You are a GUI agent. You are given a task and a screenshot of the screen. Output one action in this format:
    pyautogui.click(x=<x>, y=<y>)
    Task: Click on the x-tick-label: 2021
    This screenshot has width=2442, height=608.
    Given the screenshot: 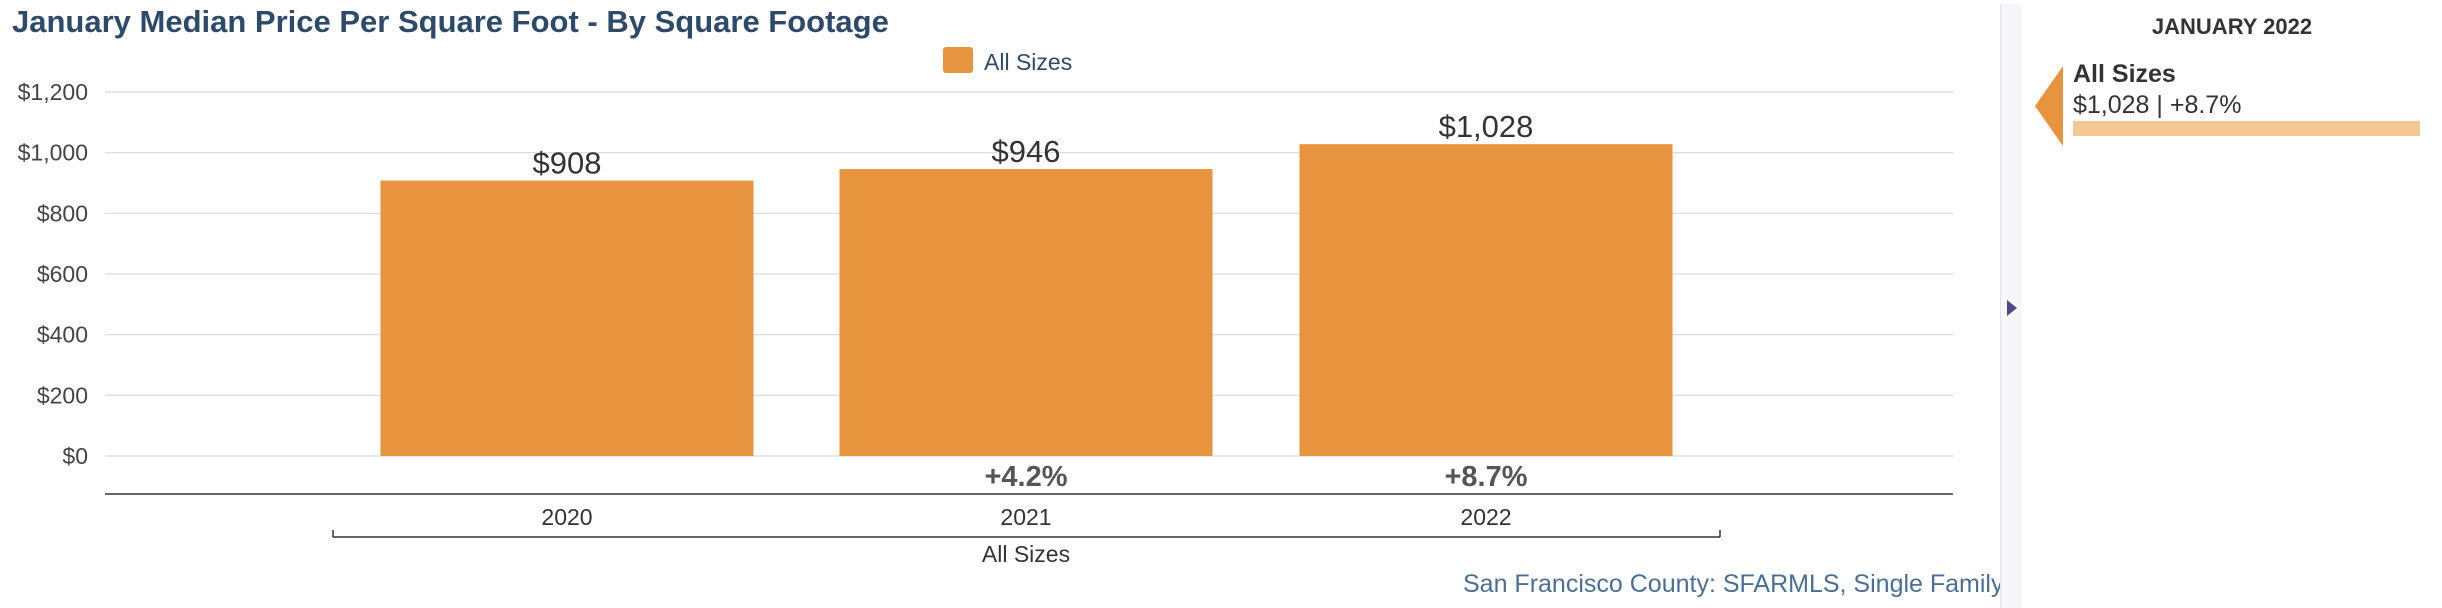 What is the action you would take?
    pyautogui.click(x=1025, y=517)
    